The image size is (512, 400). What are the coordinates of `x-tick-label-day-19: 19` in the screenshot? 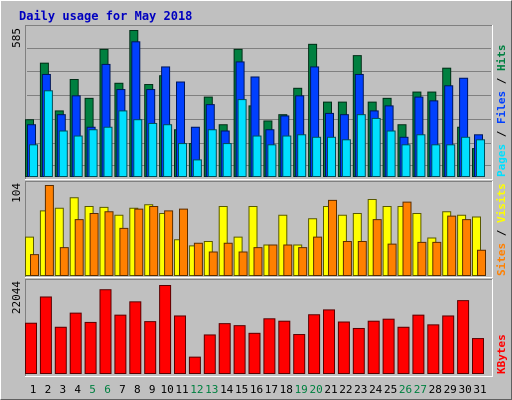 It's located at (301, 389).